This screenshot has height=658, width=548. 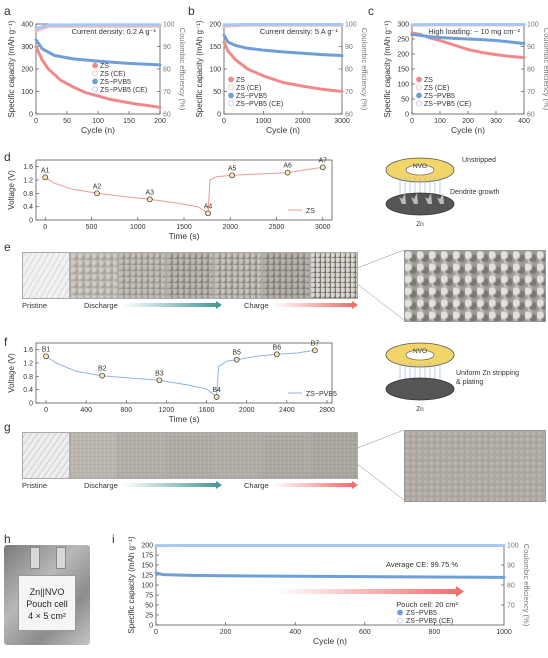 I want to click on chart-i-y2tick-label: 100, so click(x=513, y=546).